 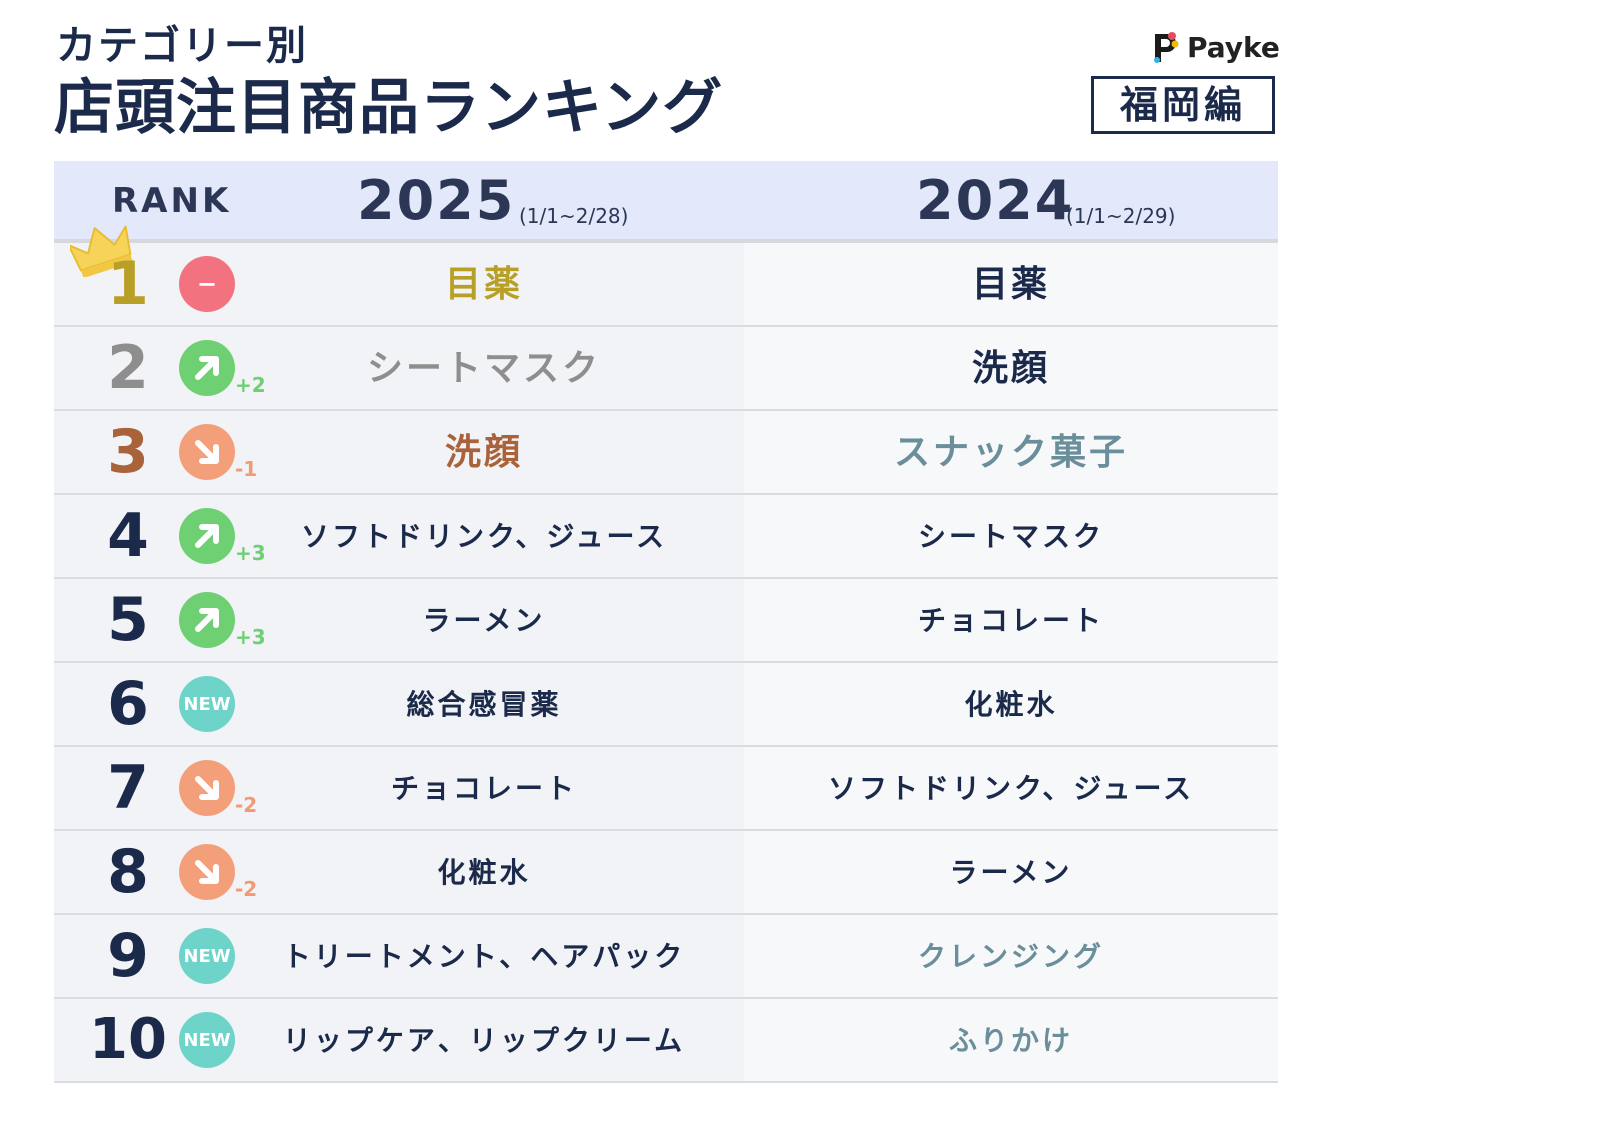 I want to click on cell-2024: ソフトドリンク、ジュース, so click(x=1011, y=788).